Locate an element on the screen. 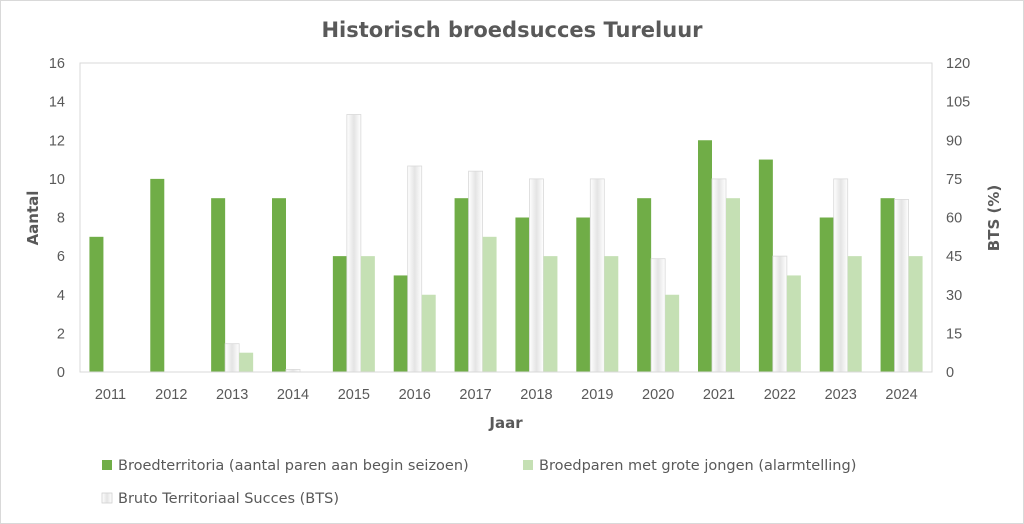  y-tick-label: 6 is located at coordinates (61, 257).